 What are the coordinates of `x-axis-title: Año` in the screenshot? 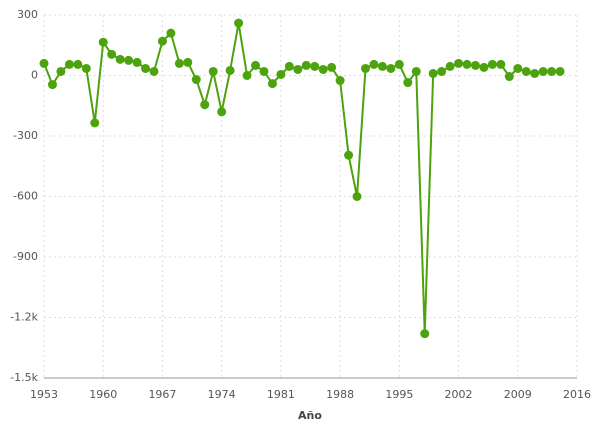 It's located at (310, 415).